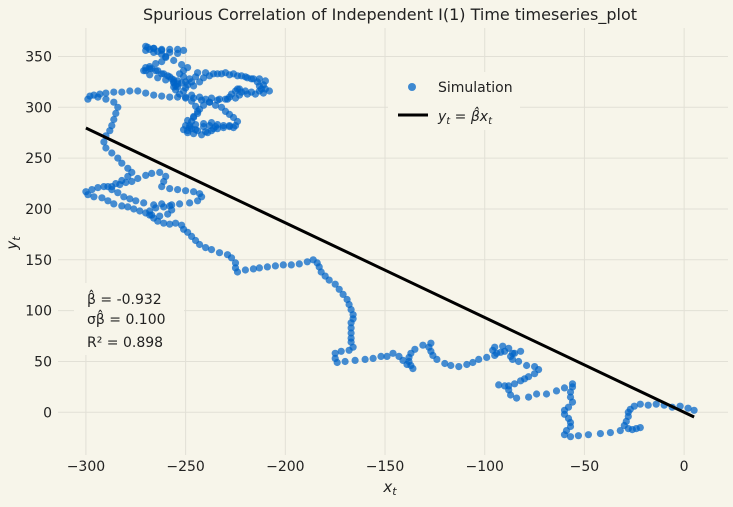 The image size is (733, 507). I want to click on y-tick-label: 50, so click(43, 362).